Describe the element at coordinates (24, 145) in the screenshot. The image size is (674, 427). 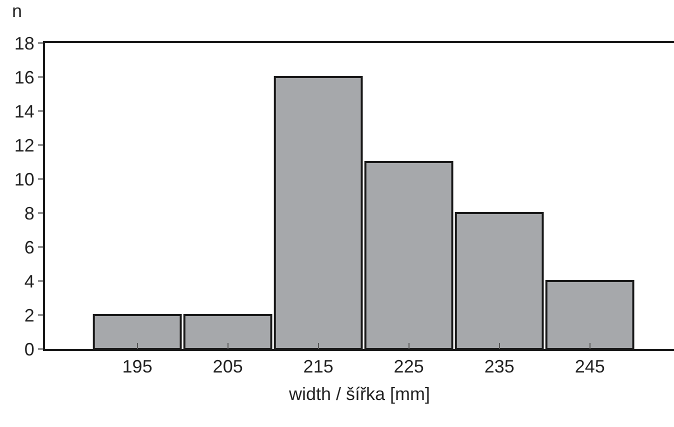
I see `y-tick-label: 12` at that location.